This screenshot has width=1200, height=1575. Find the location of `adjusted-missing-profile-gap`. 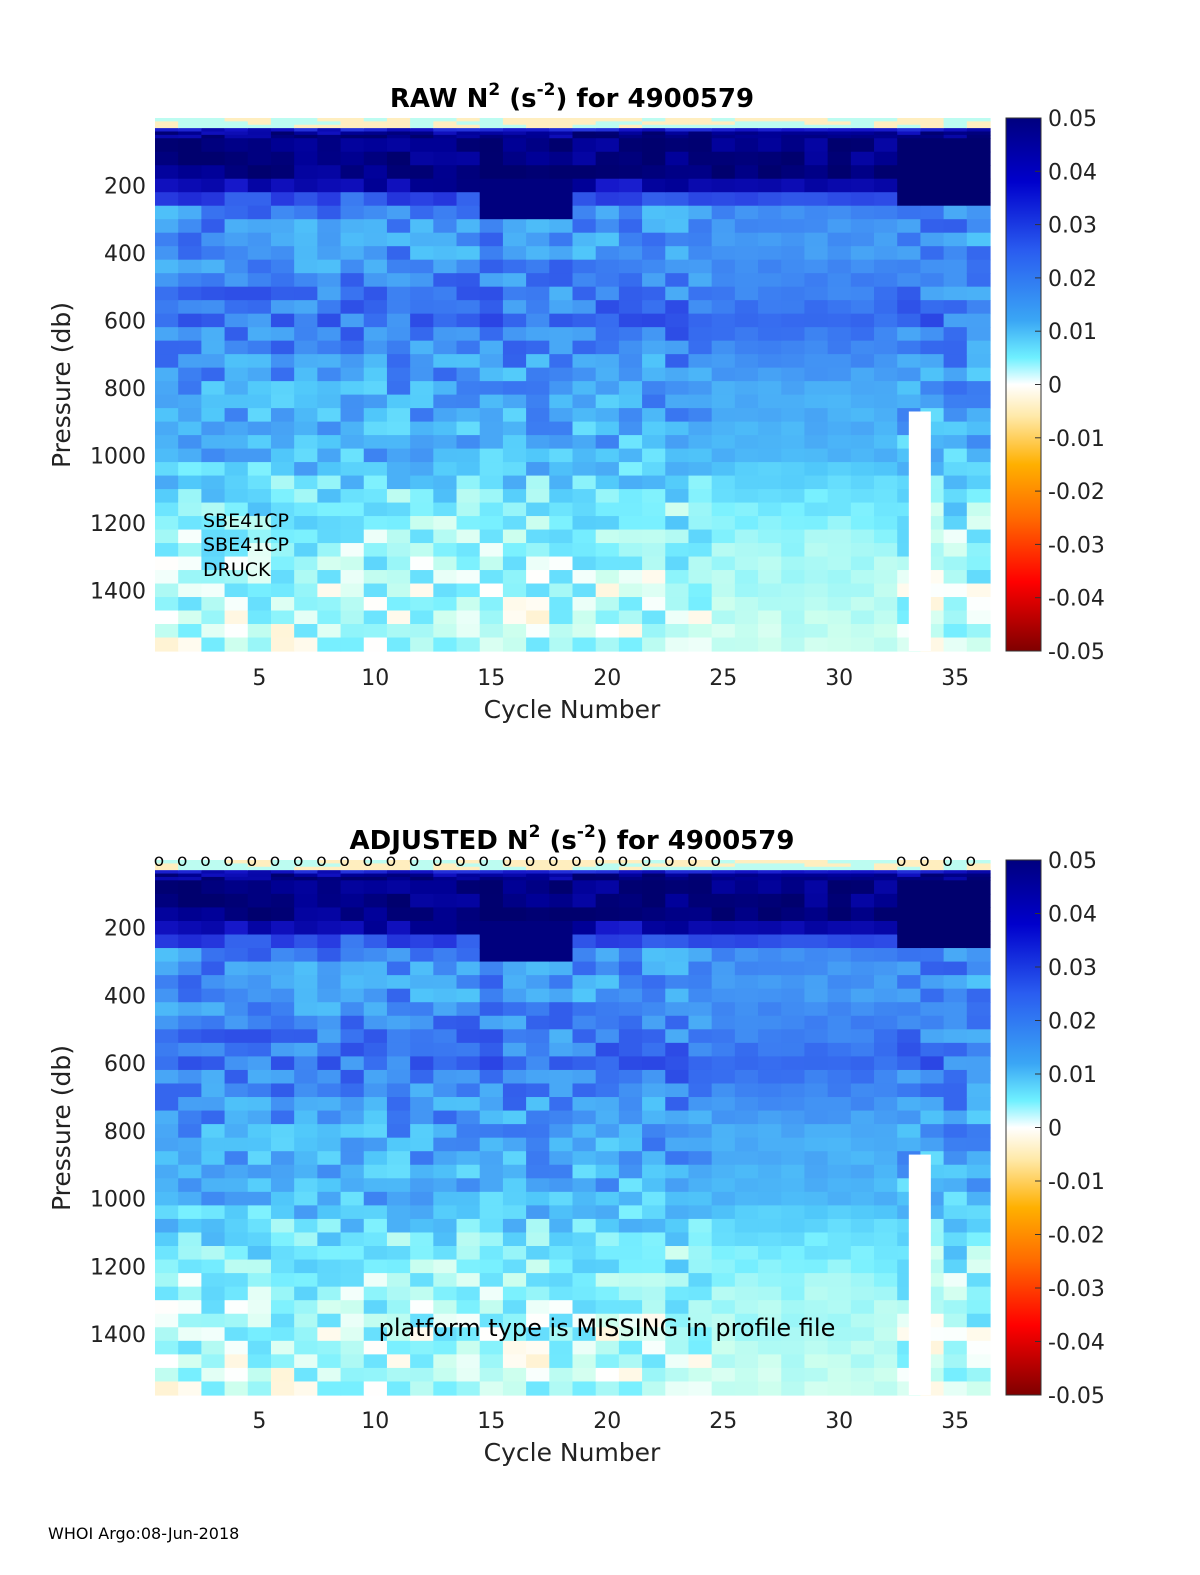

adjusted-missing-profile-gap is located at coordinates (919, 1274).